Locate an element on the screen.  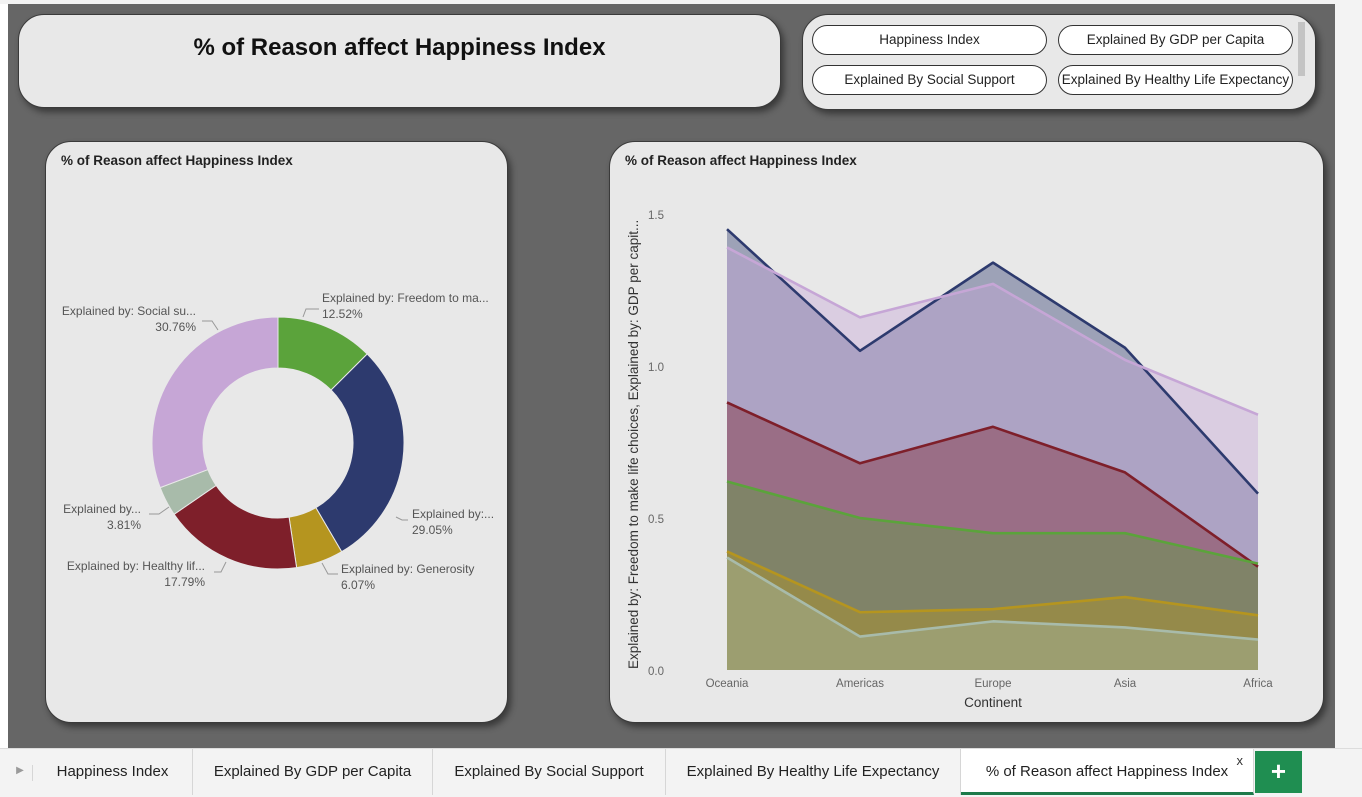
x-tick-label: Europe is located at coordinates (992, 684).